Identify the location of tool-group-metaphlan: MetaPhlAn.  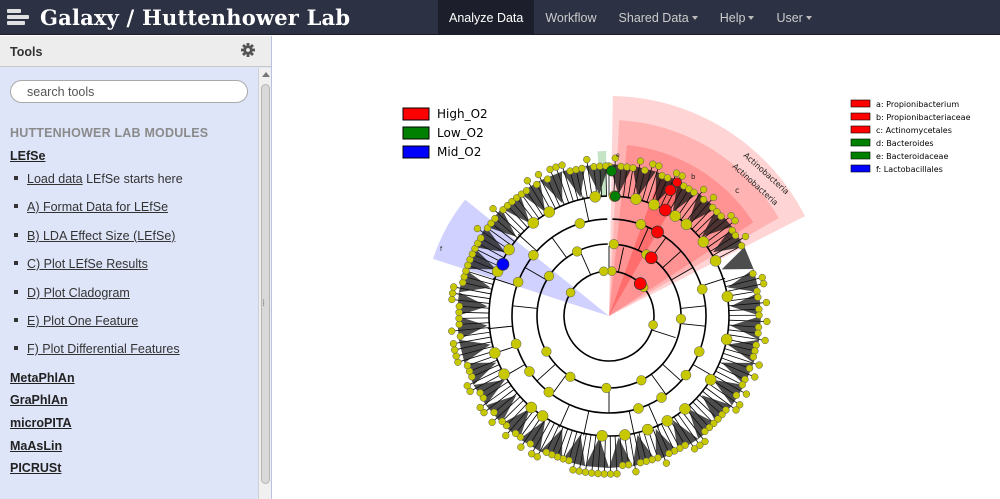
(42, 378).